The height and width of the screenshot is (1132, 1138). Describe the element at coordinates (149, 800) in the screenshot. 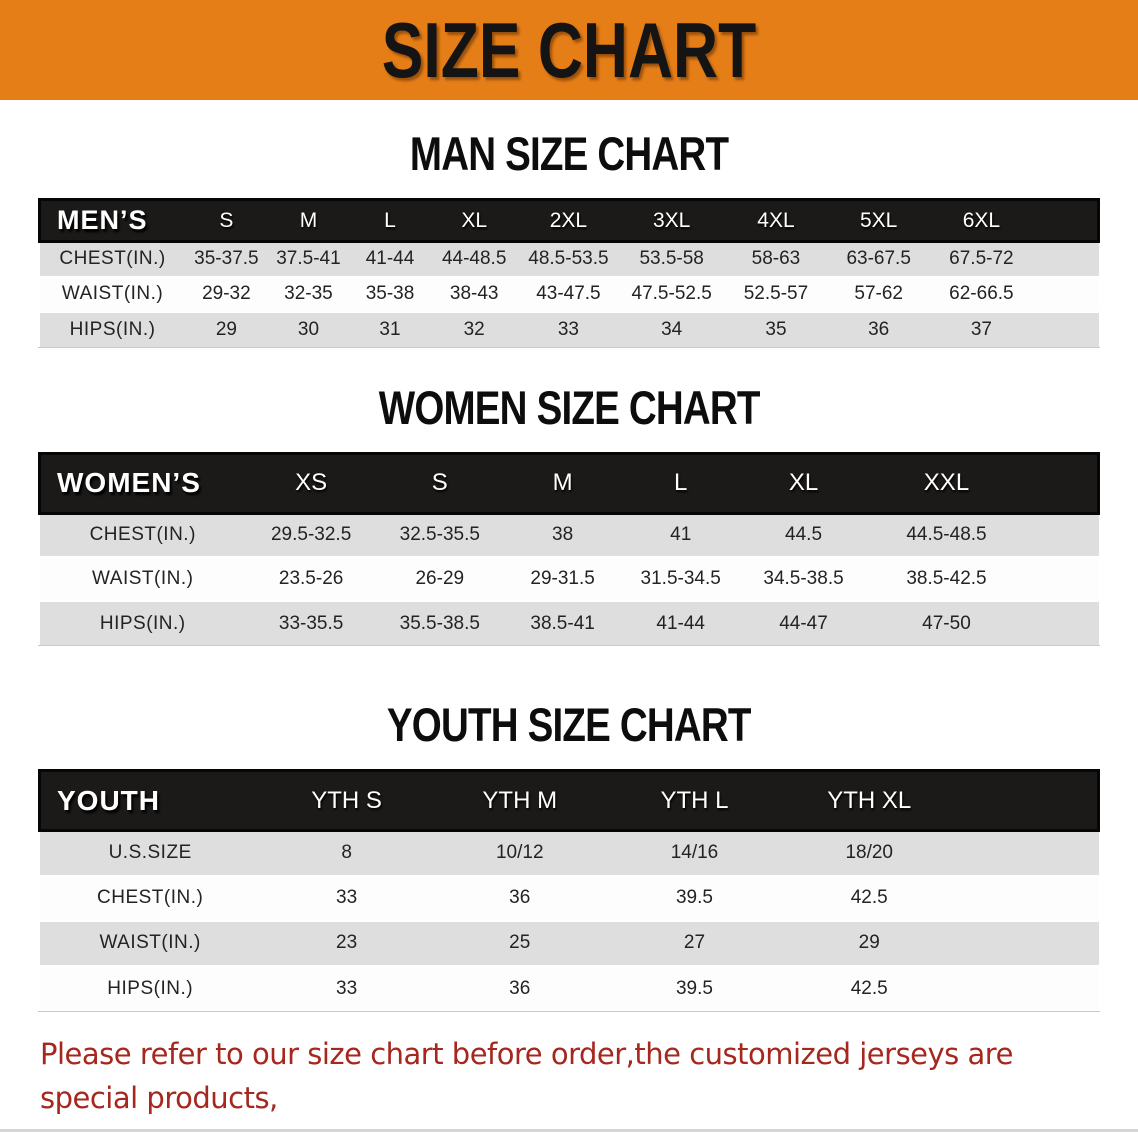

I see `youth-header-label: YOUTH` at that location.